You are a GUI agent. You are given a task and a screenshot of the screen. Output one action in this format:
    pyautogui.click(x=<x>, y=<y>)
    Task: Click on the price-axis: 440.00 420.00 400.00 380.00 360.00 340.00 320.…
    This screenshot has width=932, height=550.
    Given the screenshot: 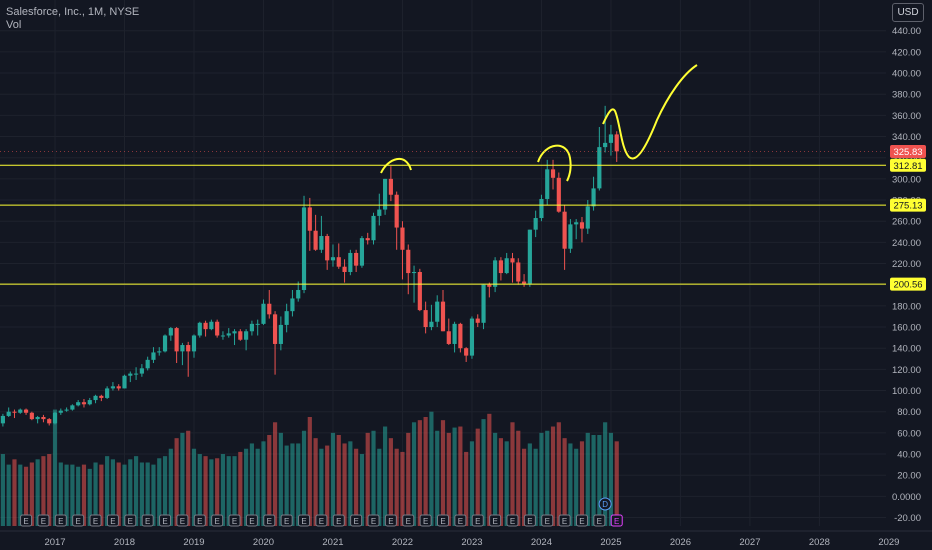 What is the action you would take?
    pyautogui.click(x=909, y=275)
    